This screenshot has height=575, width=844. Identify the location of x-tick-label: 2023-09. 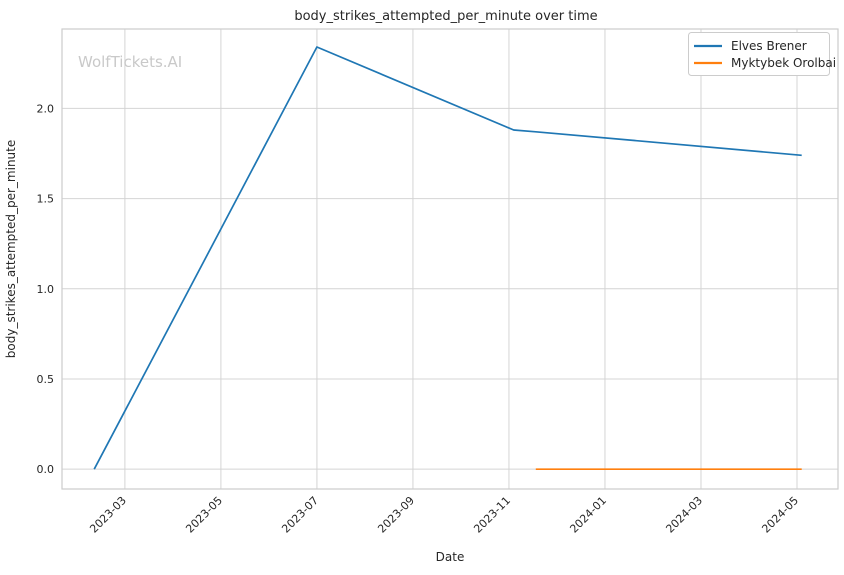
(396, 515).